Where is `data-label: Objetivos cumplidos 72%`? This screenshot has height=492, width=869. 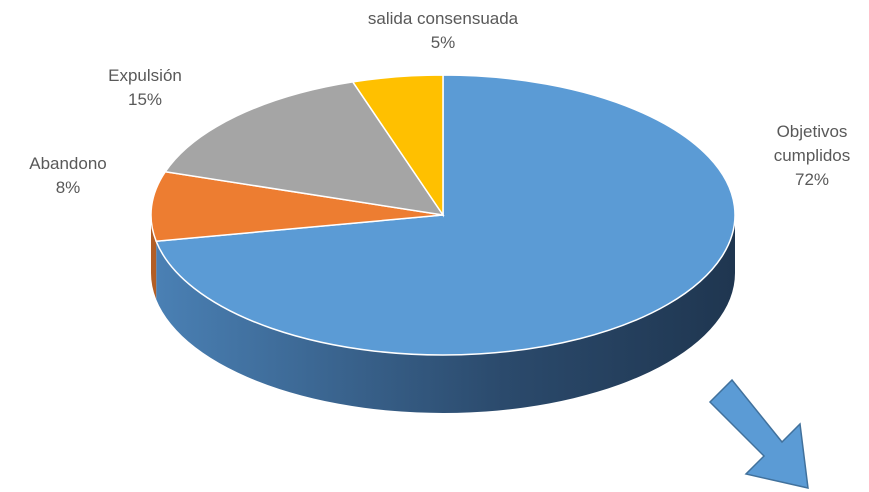
data-label: Objetivos cumplidos 72% is located at coordinates (812, 156).